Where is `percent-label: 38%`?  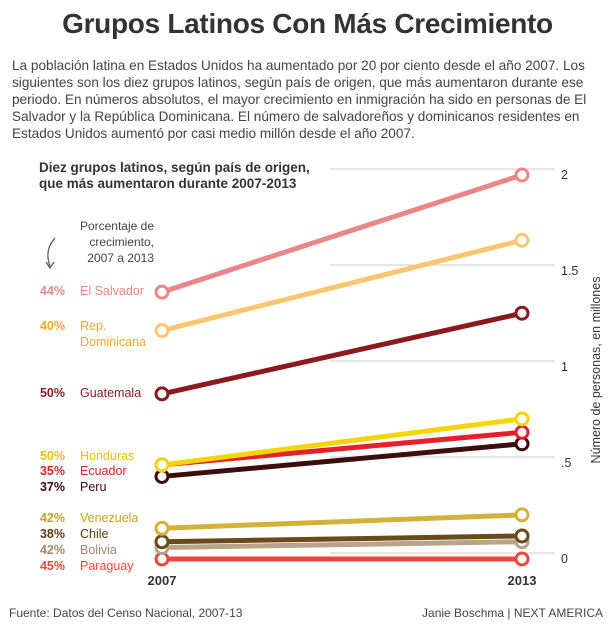
percent-label: 38% is located at coordinates (52, 534).